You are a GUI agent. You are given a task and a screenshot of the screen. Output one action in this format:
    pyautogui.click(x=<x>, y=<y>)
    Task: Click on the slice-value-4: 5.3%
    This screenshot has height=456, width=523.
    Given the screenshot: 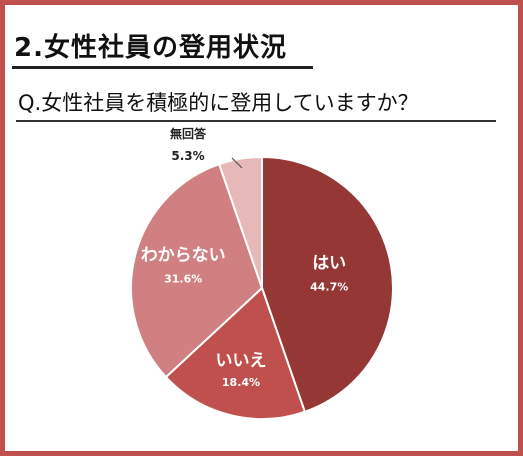 What is the action you would take?
    pyautogui.click(x=187, y=156)
    